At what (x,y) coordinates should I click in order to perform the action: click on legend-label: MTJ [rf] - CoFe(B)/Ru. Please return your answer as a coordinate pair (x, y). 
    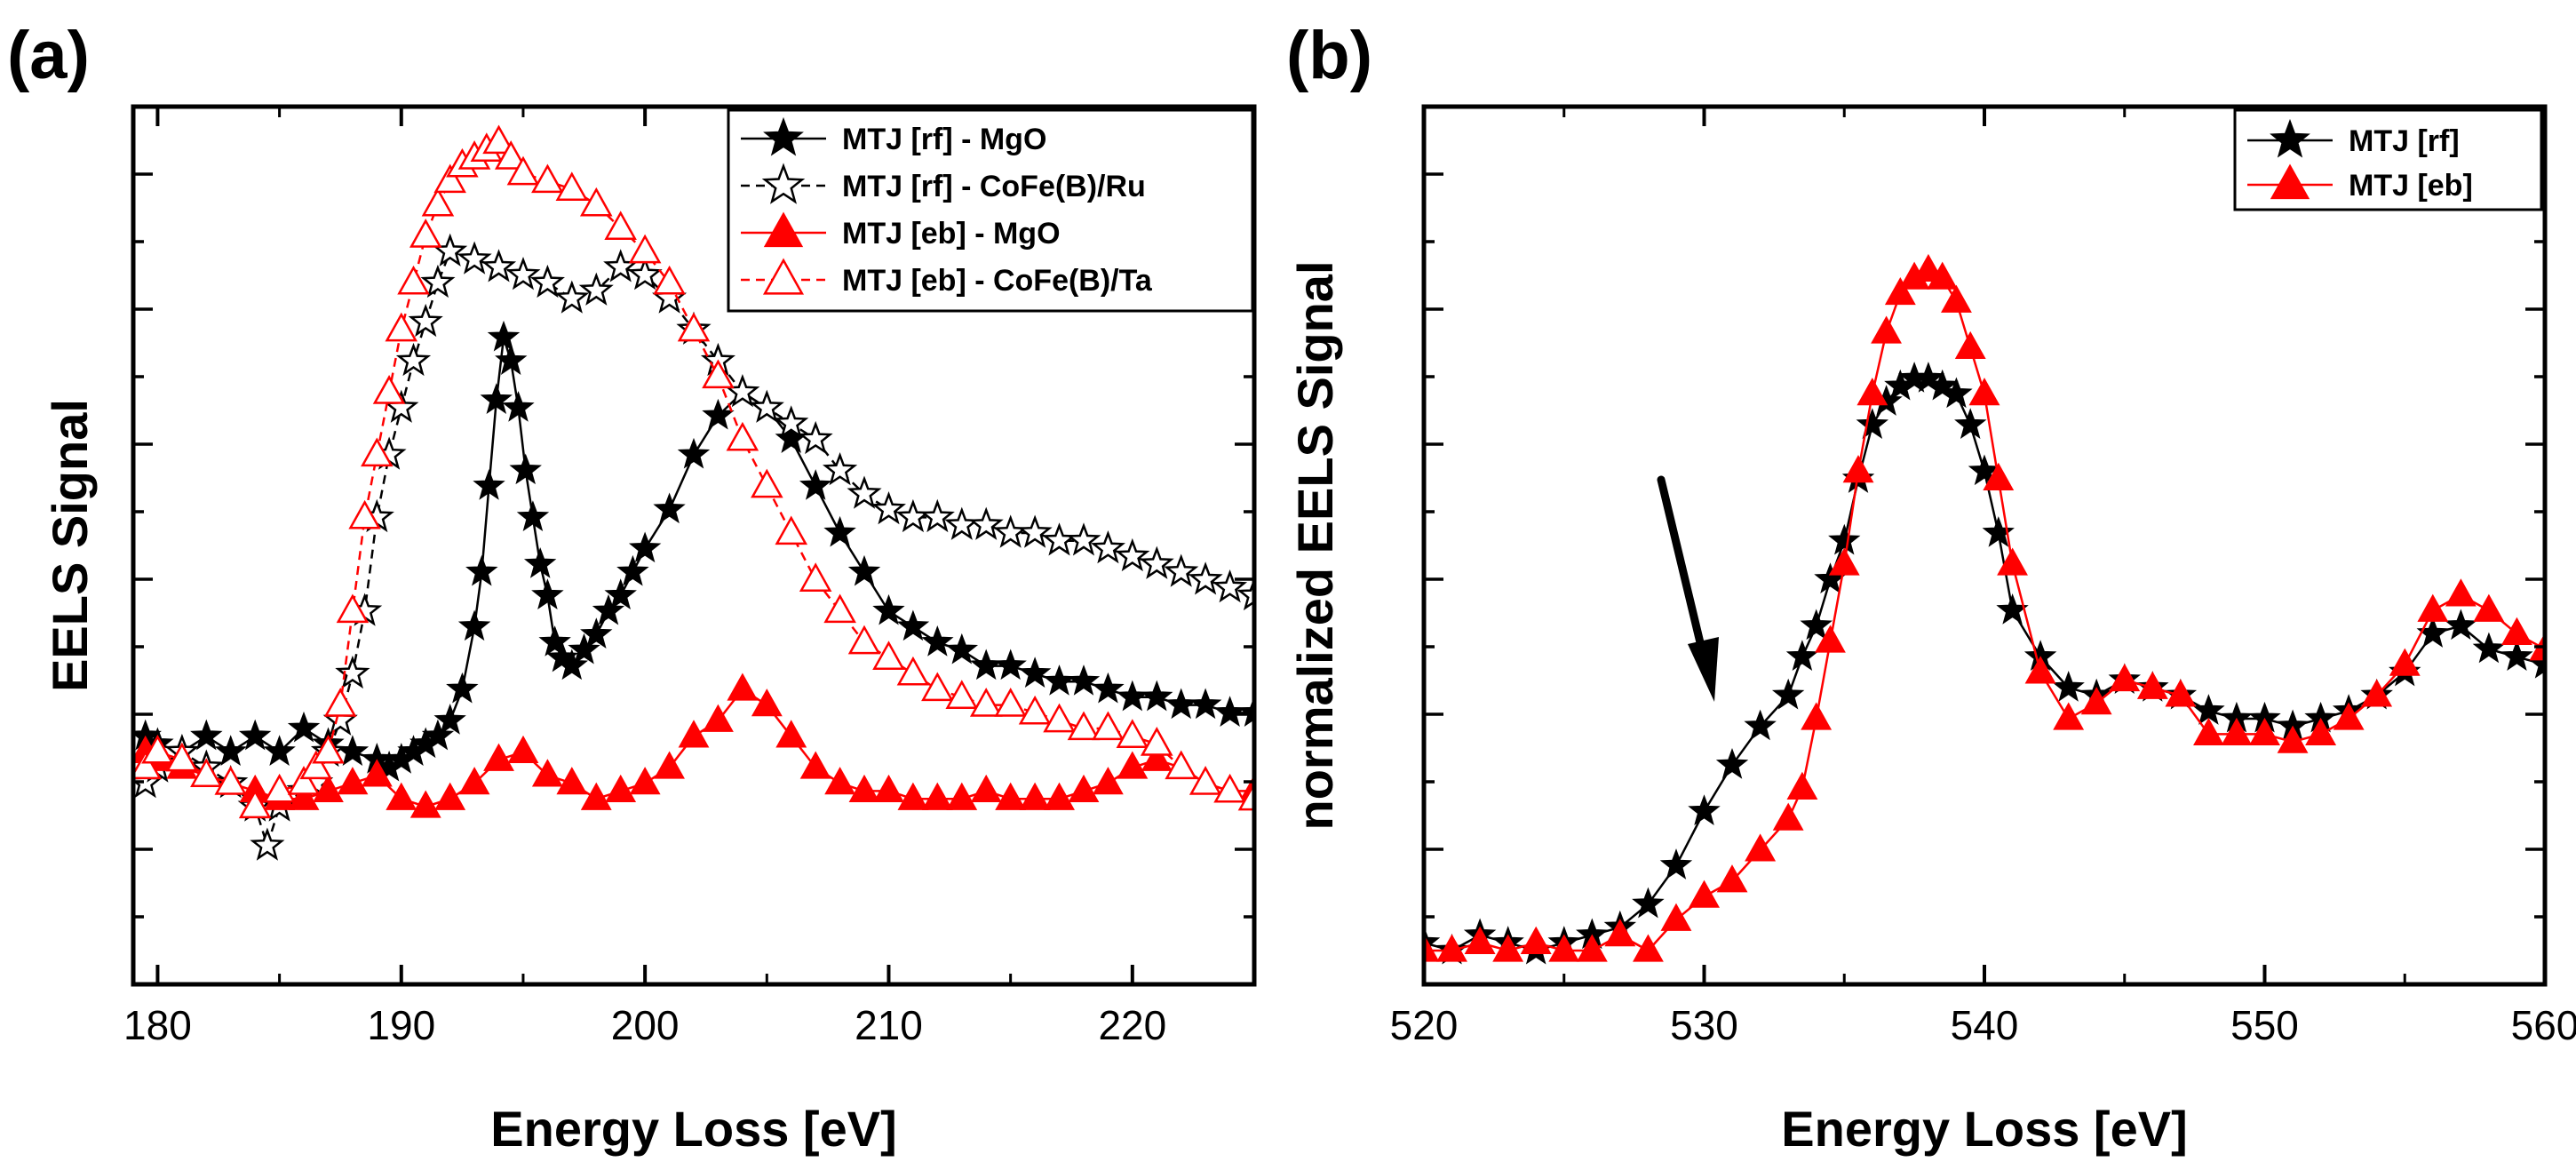
    Looking at the image, I should click on (994, 186).